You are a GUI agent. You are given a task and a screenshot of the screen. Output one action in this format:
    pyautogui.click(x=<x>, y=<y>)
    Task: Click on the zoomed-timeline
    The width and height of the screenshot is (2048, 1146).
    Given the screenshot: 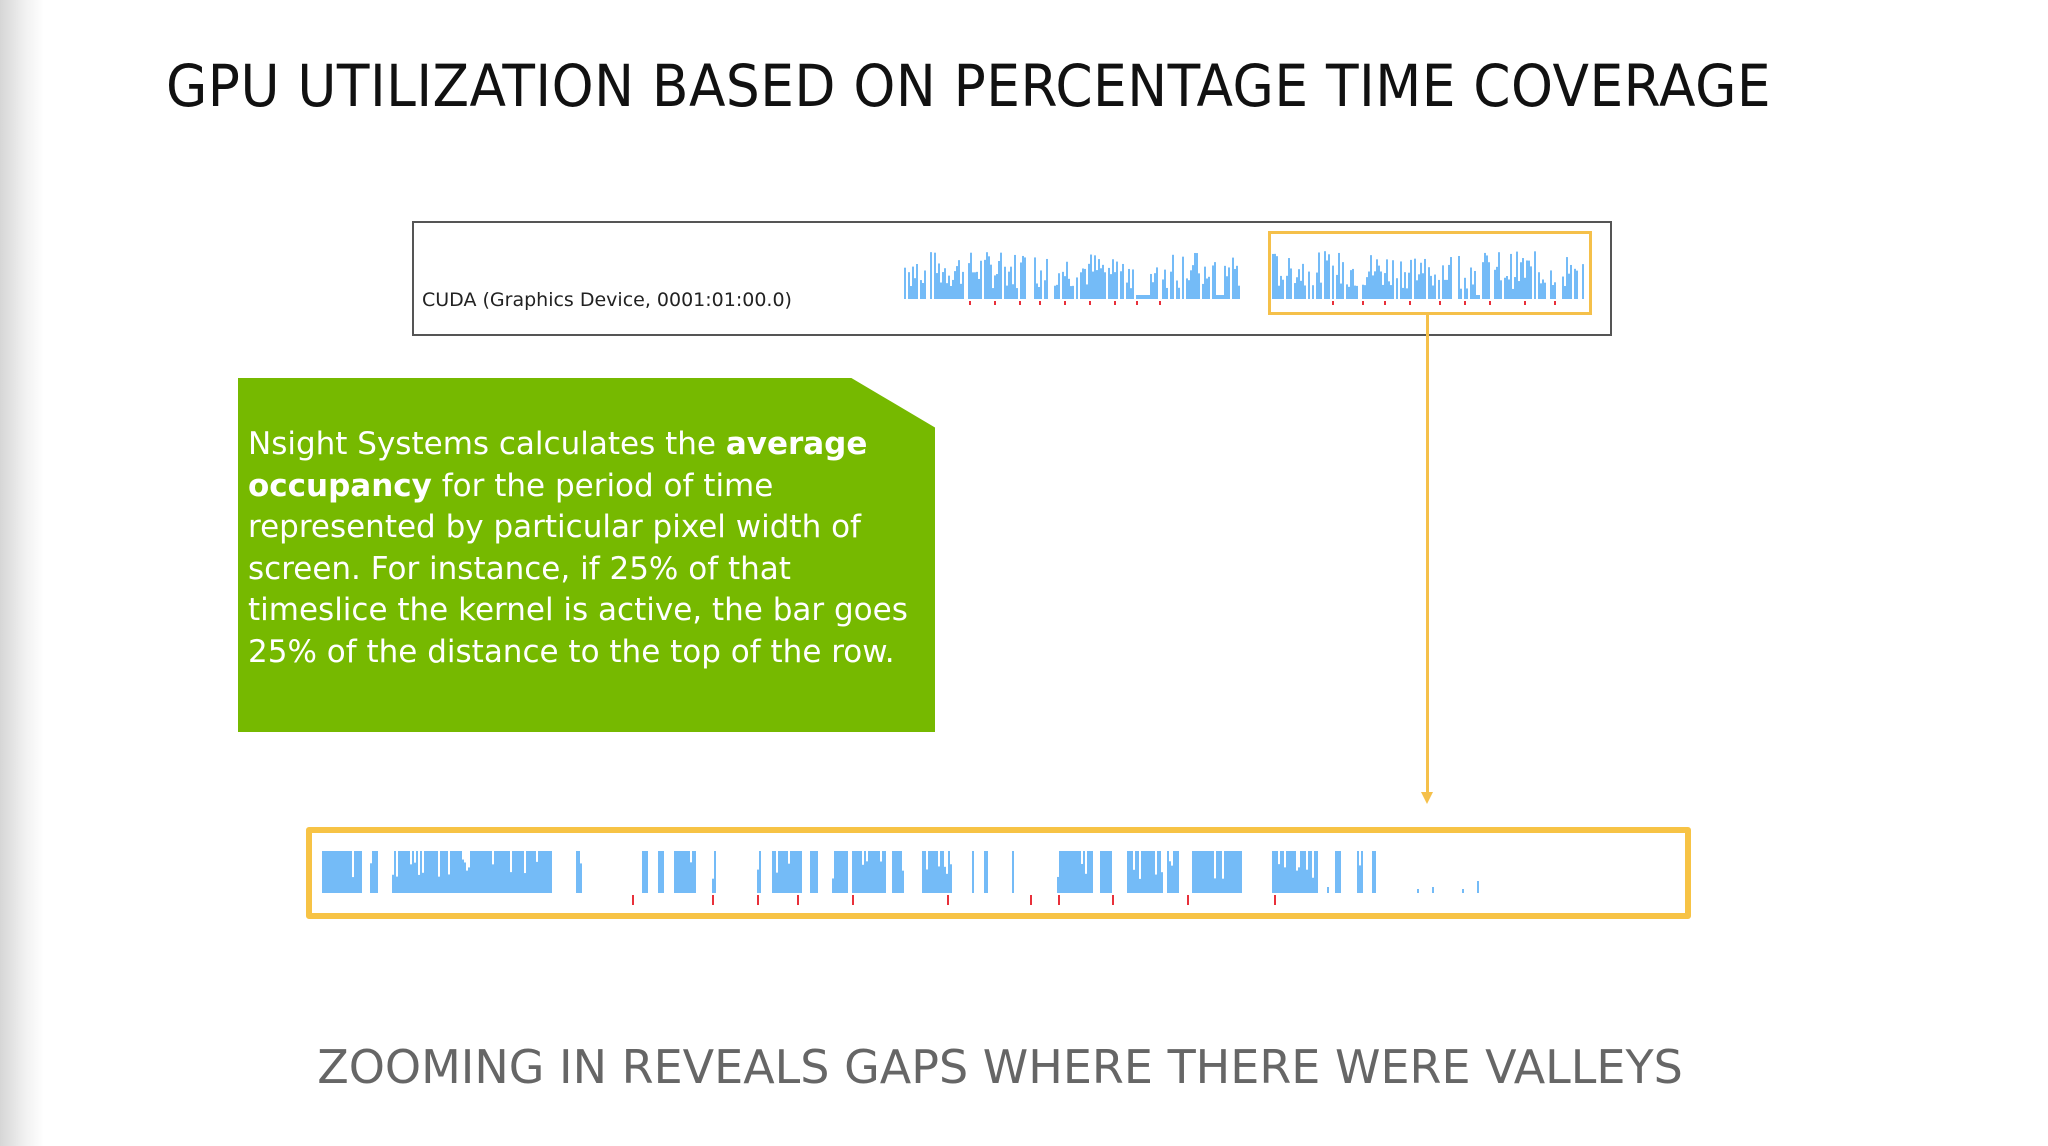 What is the action you would take?
    pyautogui.click(x=998, y=873)
    